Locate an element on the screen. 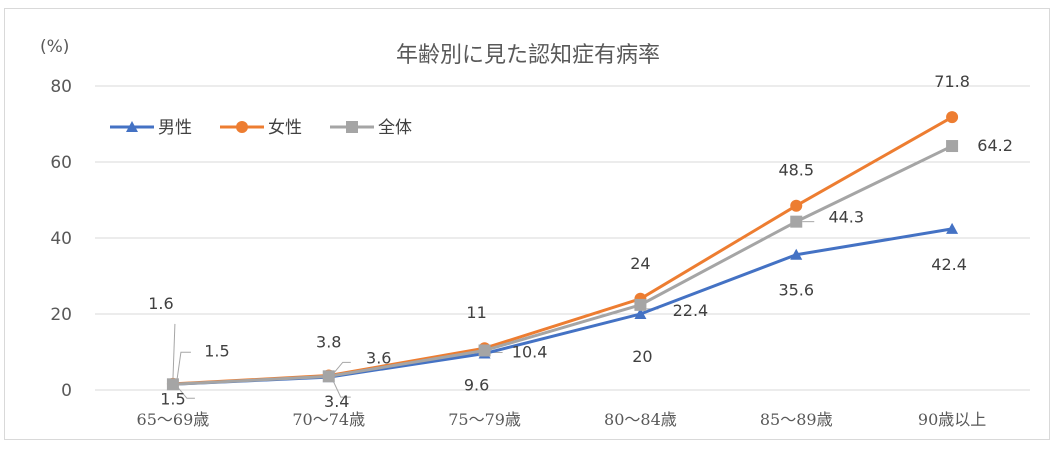 The height and width of the screenshot is (450, 1055). x-tick-label: 70～74歳 is located at coordinates (328, 419).